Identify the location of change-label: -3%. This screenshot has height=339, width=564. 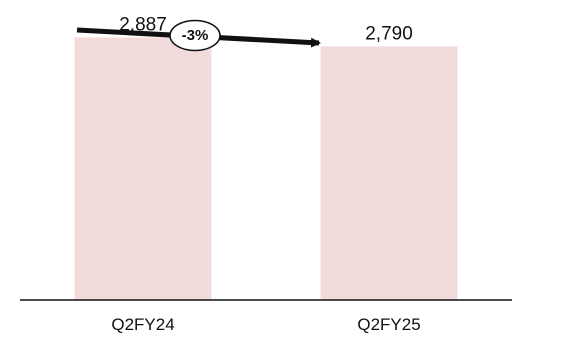
(195, 35).